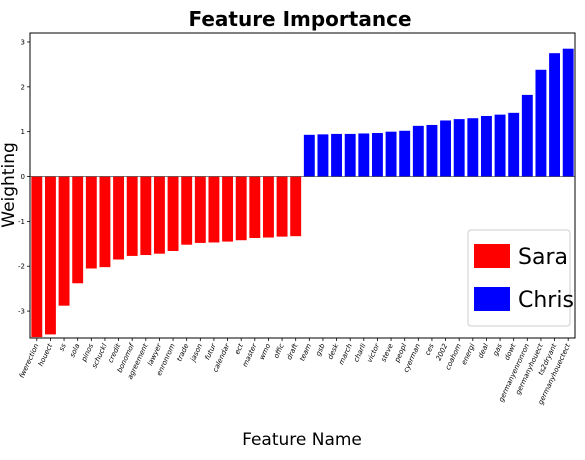 The height and width of the screenshot is (460, 585). What do you see at coordinates (484, 350) in the screenshot?
I see `x-tick-label: deal` at bounding box center [484, 350].